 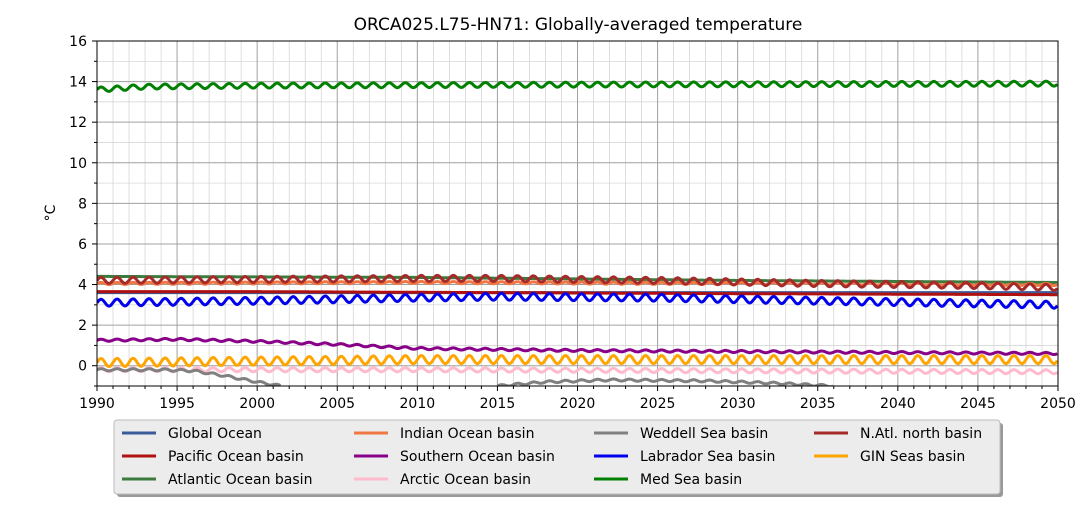 I want to click on legend-entry: Southern Ocean basin, so click(x=477, y=457).